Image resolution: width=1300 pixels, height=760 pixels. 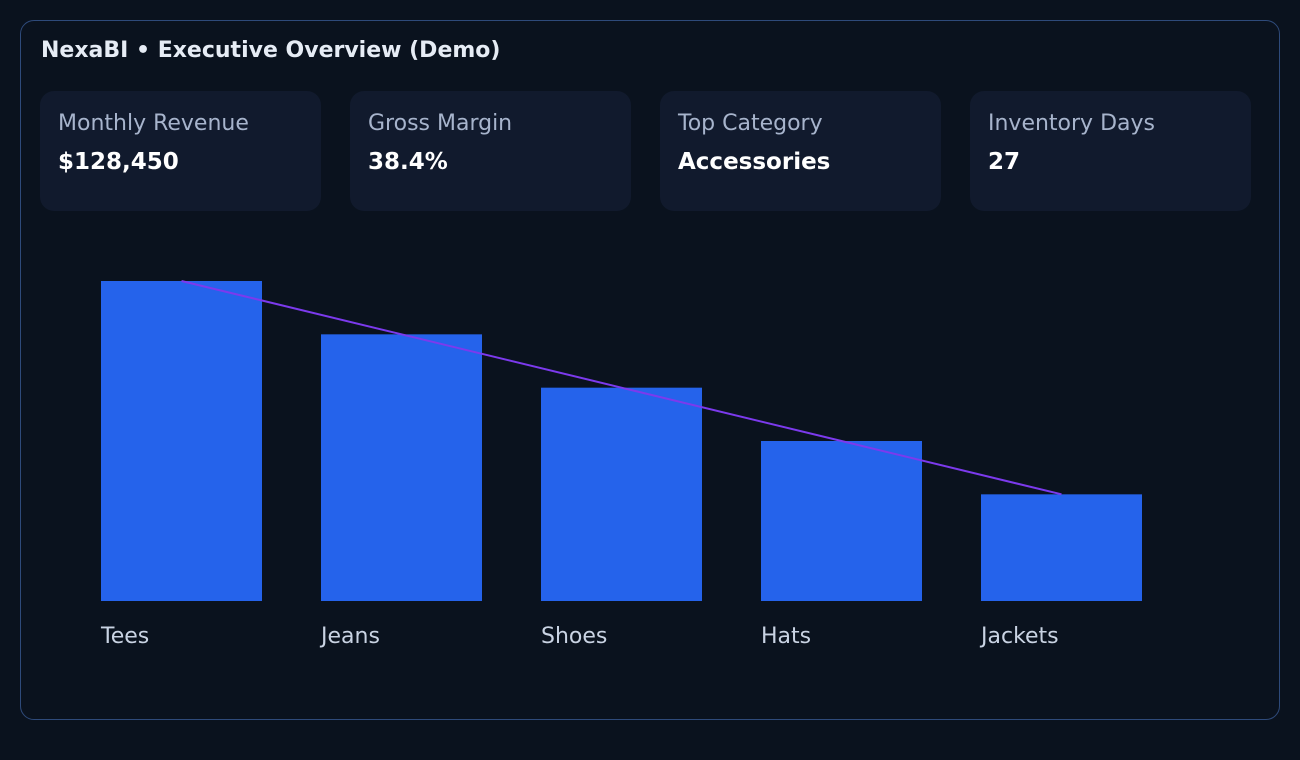 I want to click on category-label-shoes: Shoes, so click(x=574, y=636).